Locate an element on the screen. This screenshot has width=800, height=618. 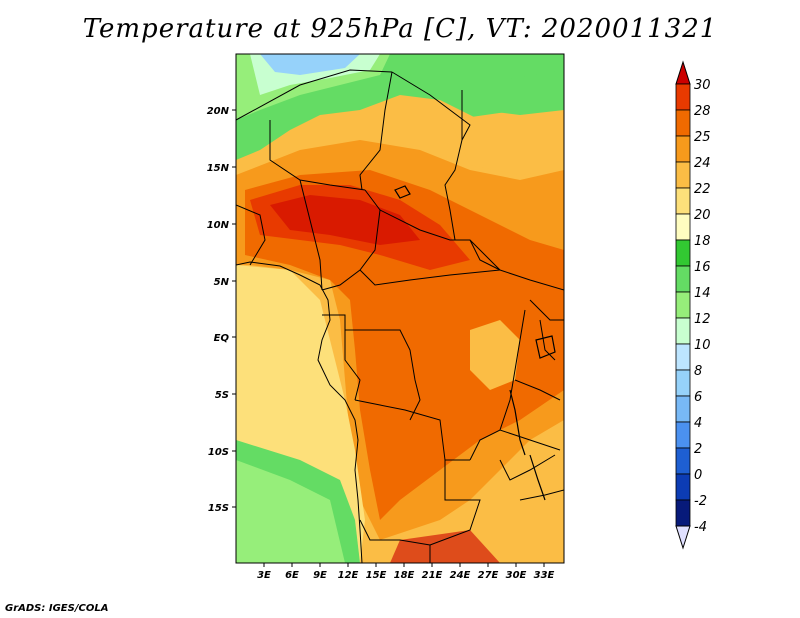
colorbar-label: -2 is located at coordinates (700, 501).